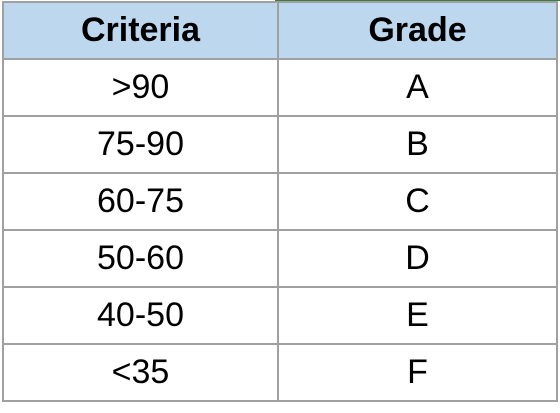  I want to click on table-row: 40-50 E, so click(280, 315).